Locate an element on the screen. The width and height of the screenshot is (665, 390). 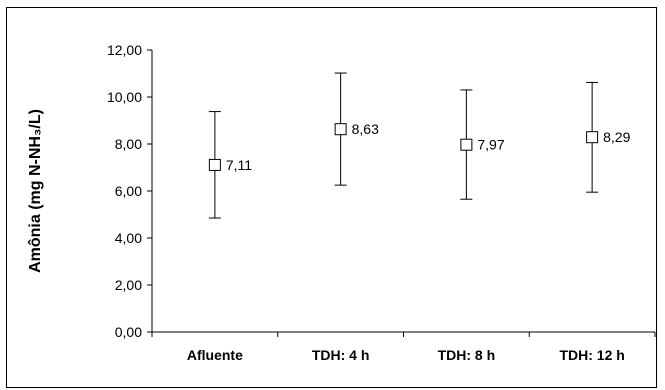
data-label: 7,97 is located at coordinates (490, 145).